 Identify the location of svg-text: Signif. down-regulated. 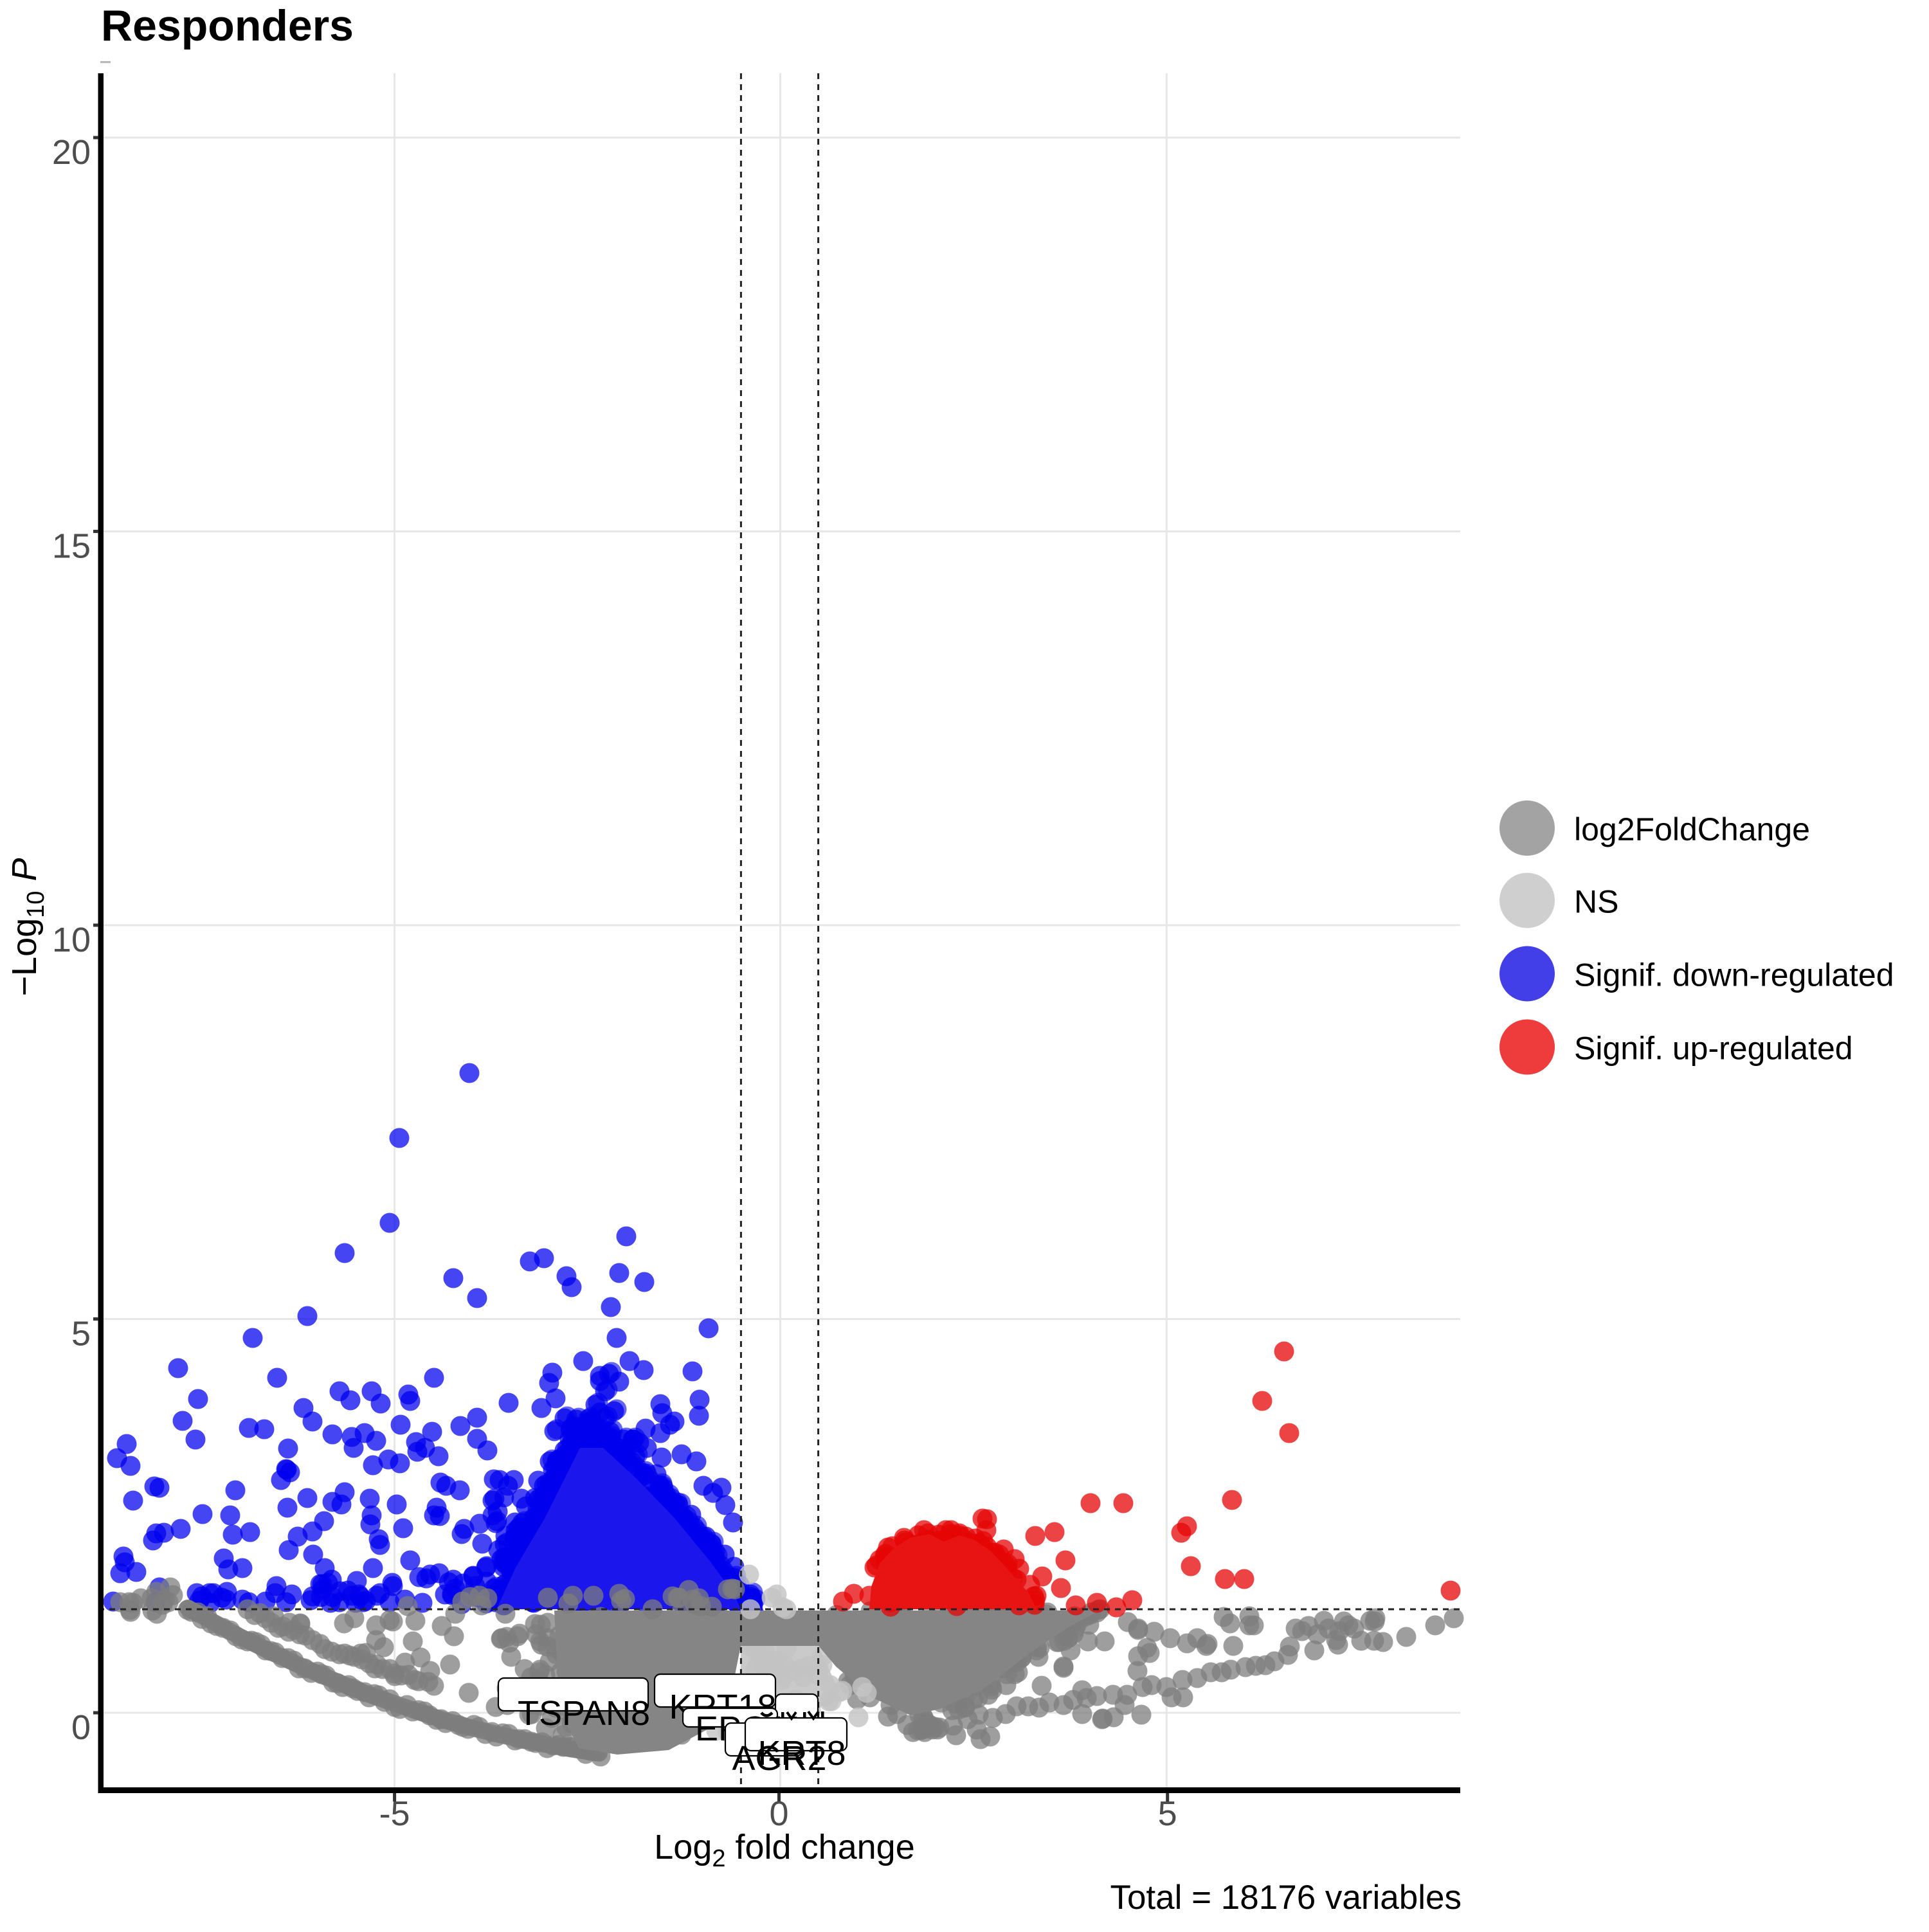
(1734, 975).